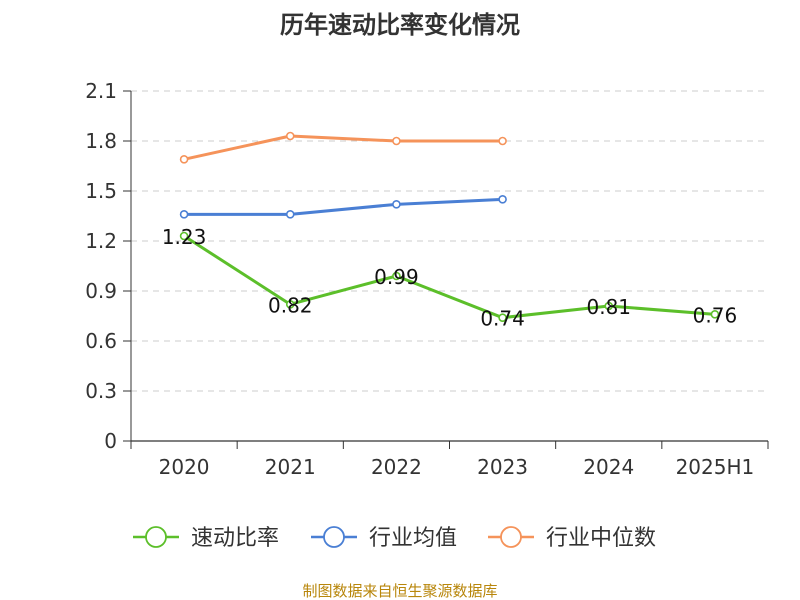 This screenshot has height=600, width=800. I want to click on data-label-4: 0.81, so click(608, 307).